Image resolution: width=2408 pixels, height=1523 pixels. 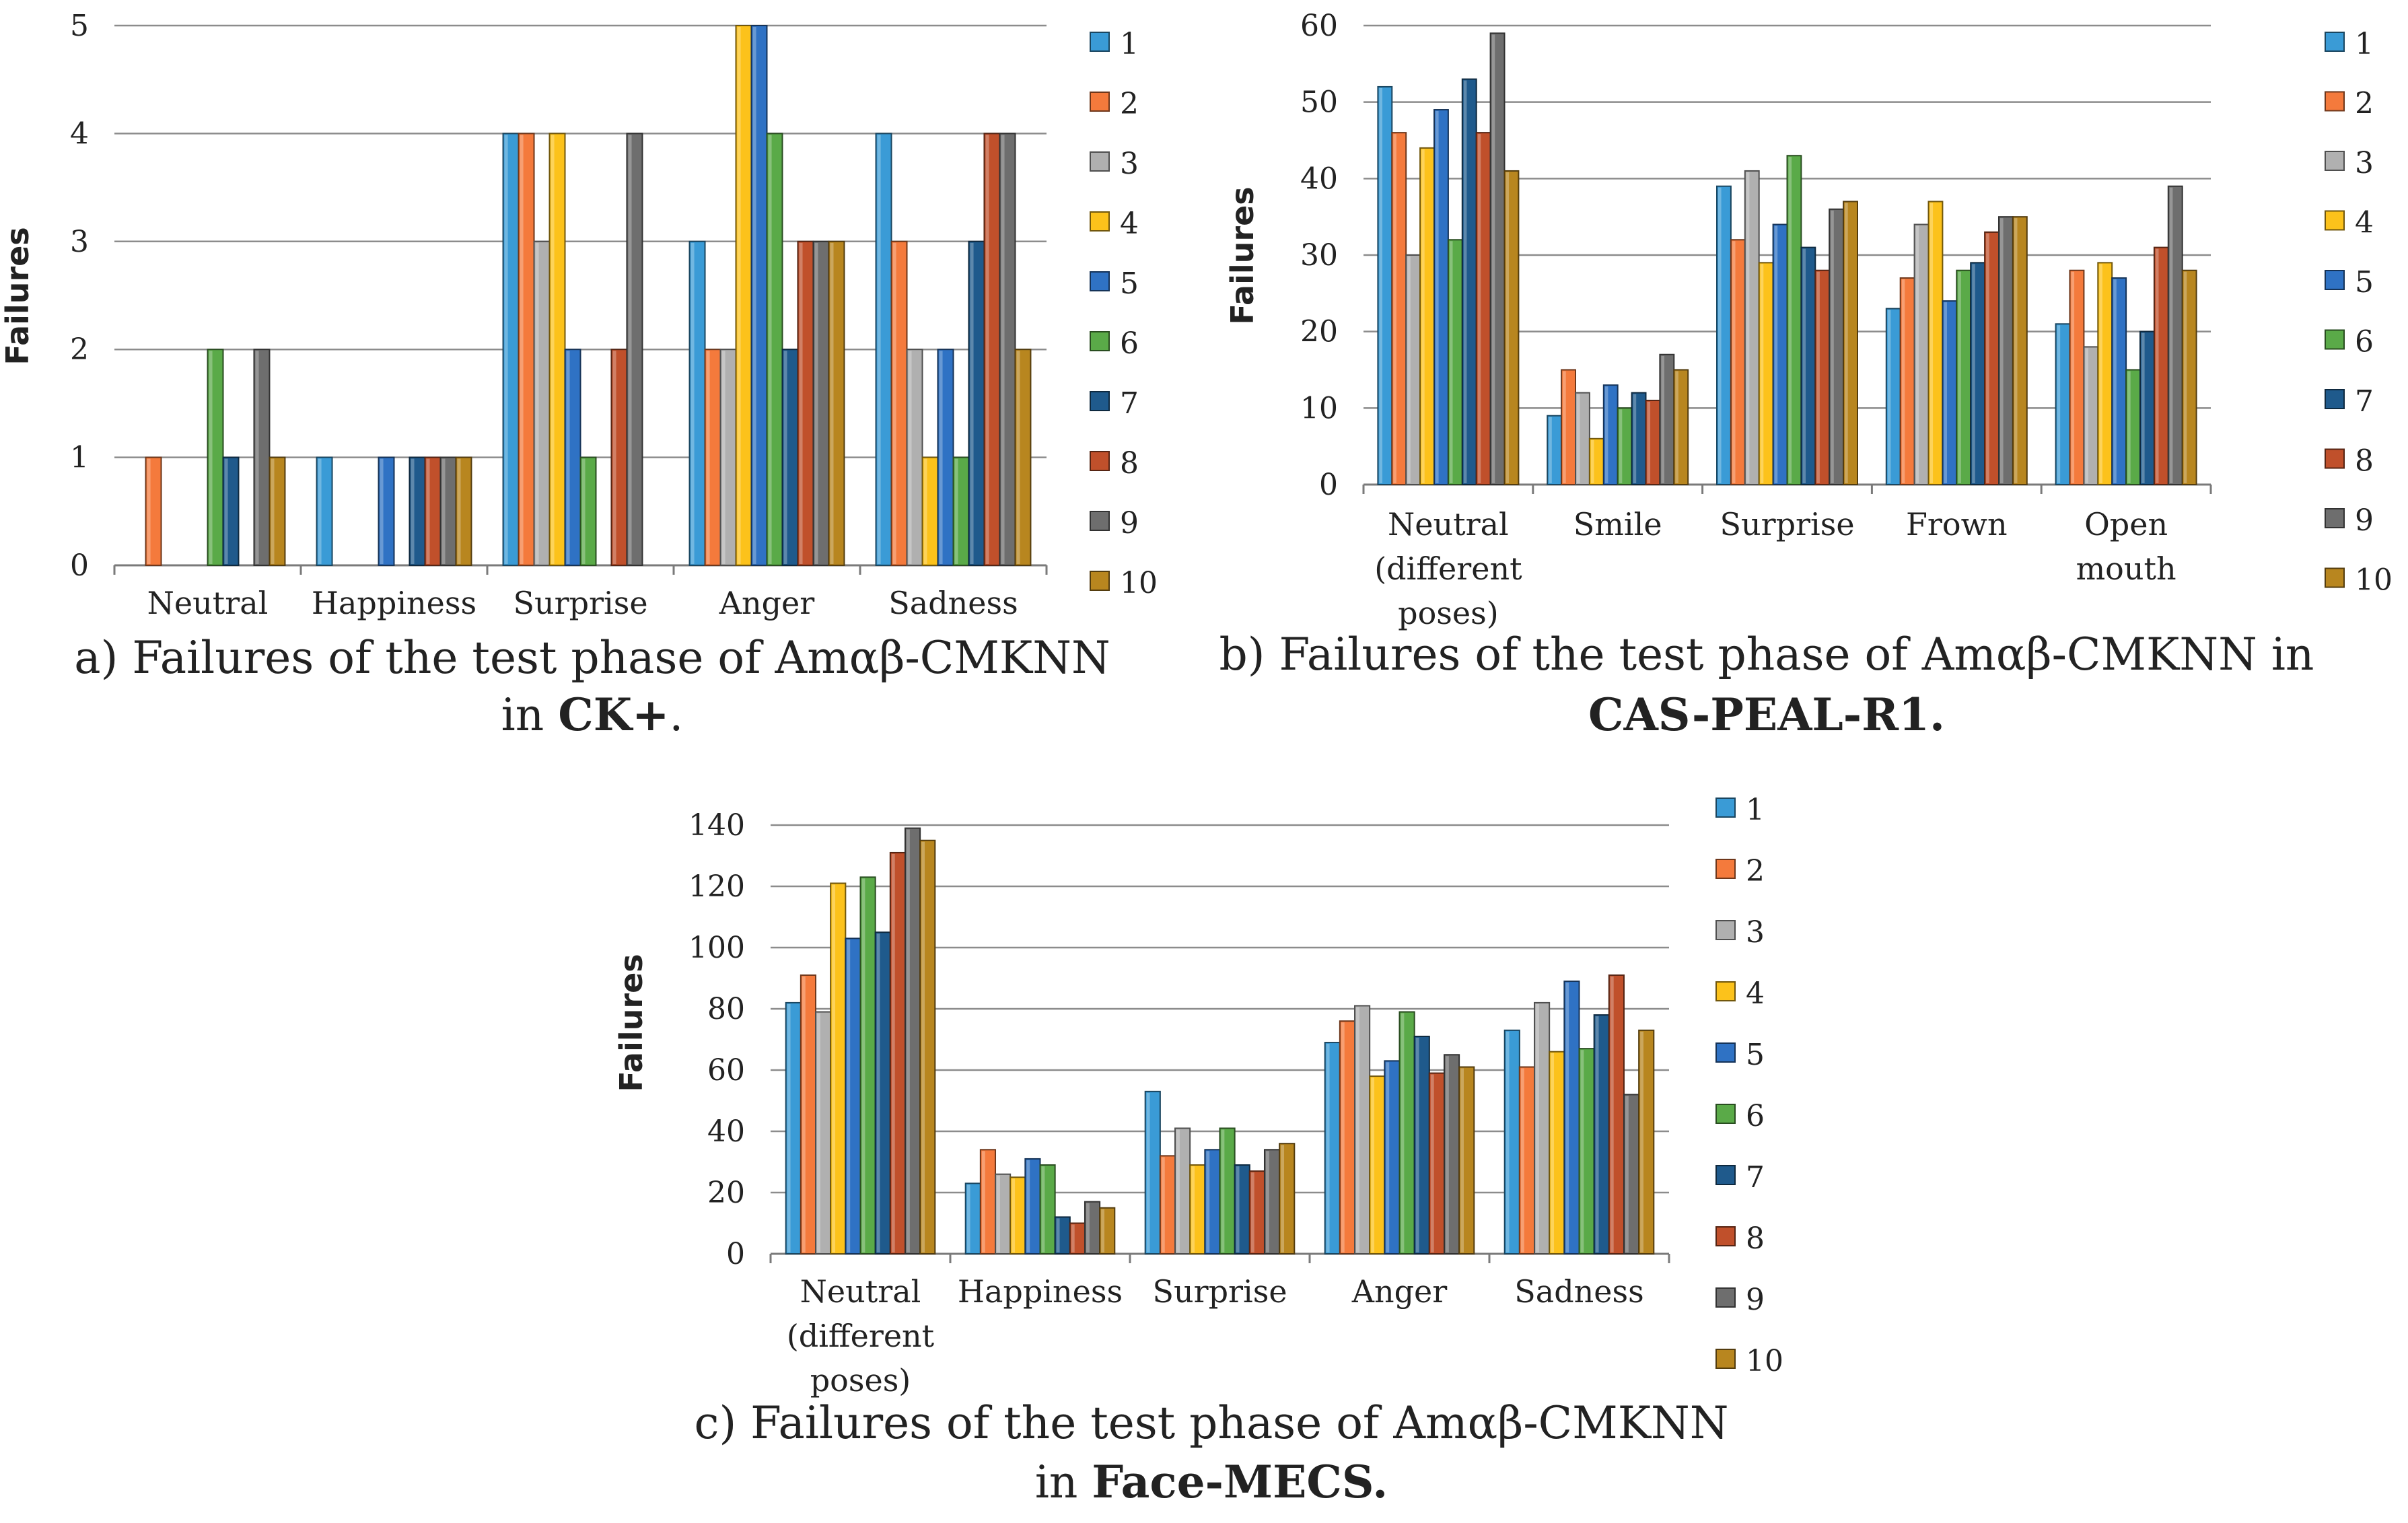 What do you see at coordinates (79, 349) in the screenshot?
I see `y-tick-label: 2` at bounding box center [79, 349].